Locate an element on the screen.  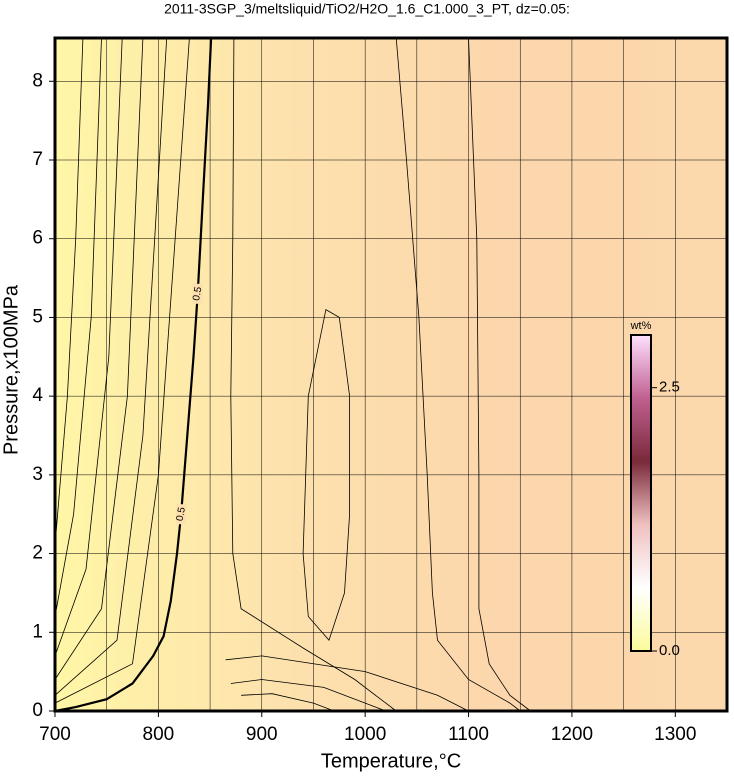
x-tick-label: 1200 is located at coordinates (572, 734).